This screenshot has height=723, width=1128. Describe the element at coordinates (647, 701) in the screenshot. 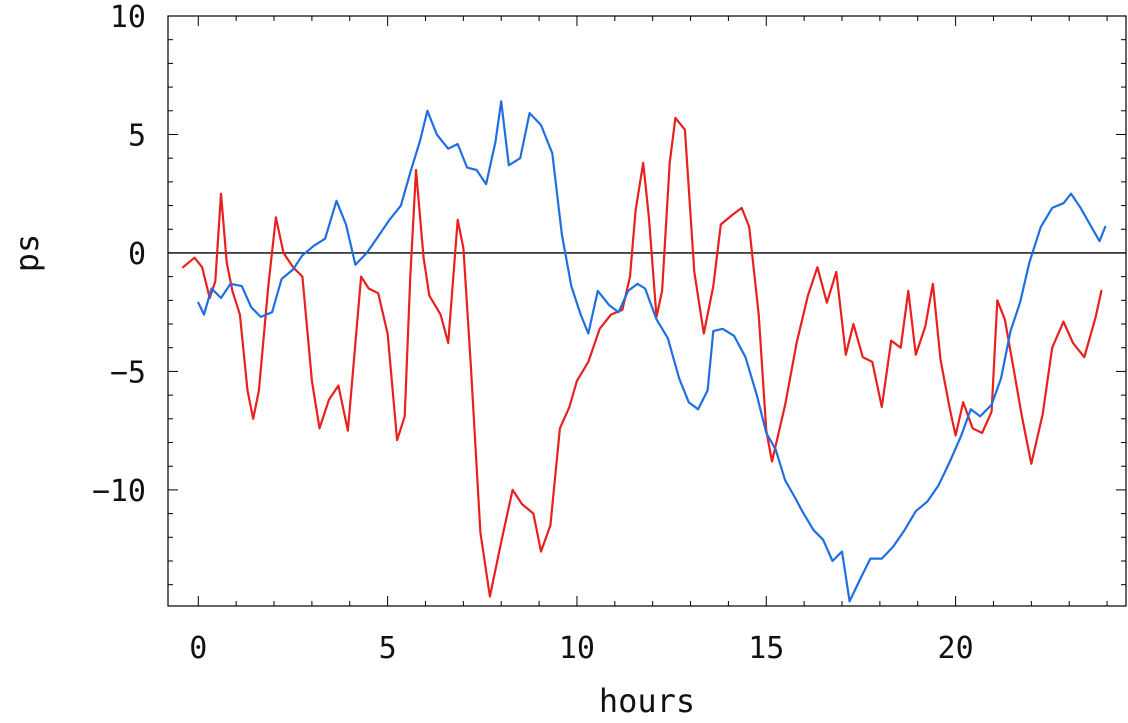

I see `x-axis-title: hours` at that location.